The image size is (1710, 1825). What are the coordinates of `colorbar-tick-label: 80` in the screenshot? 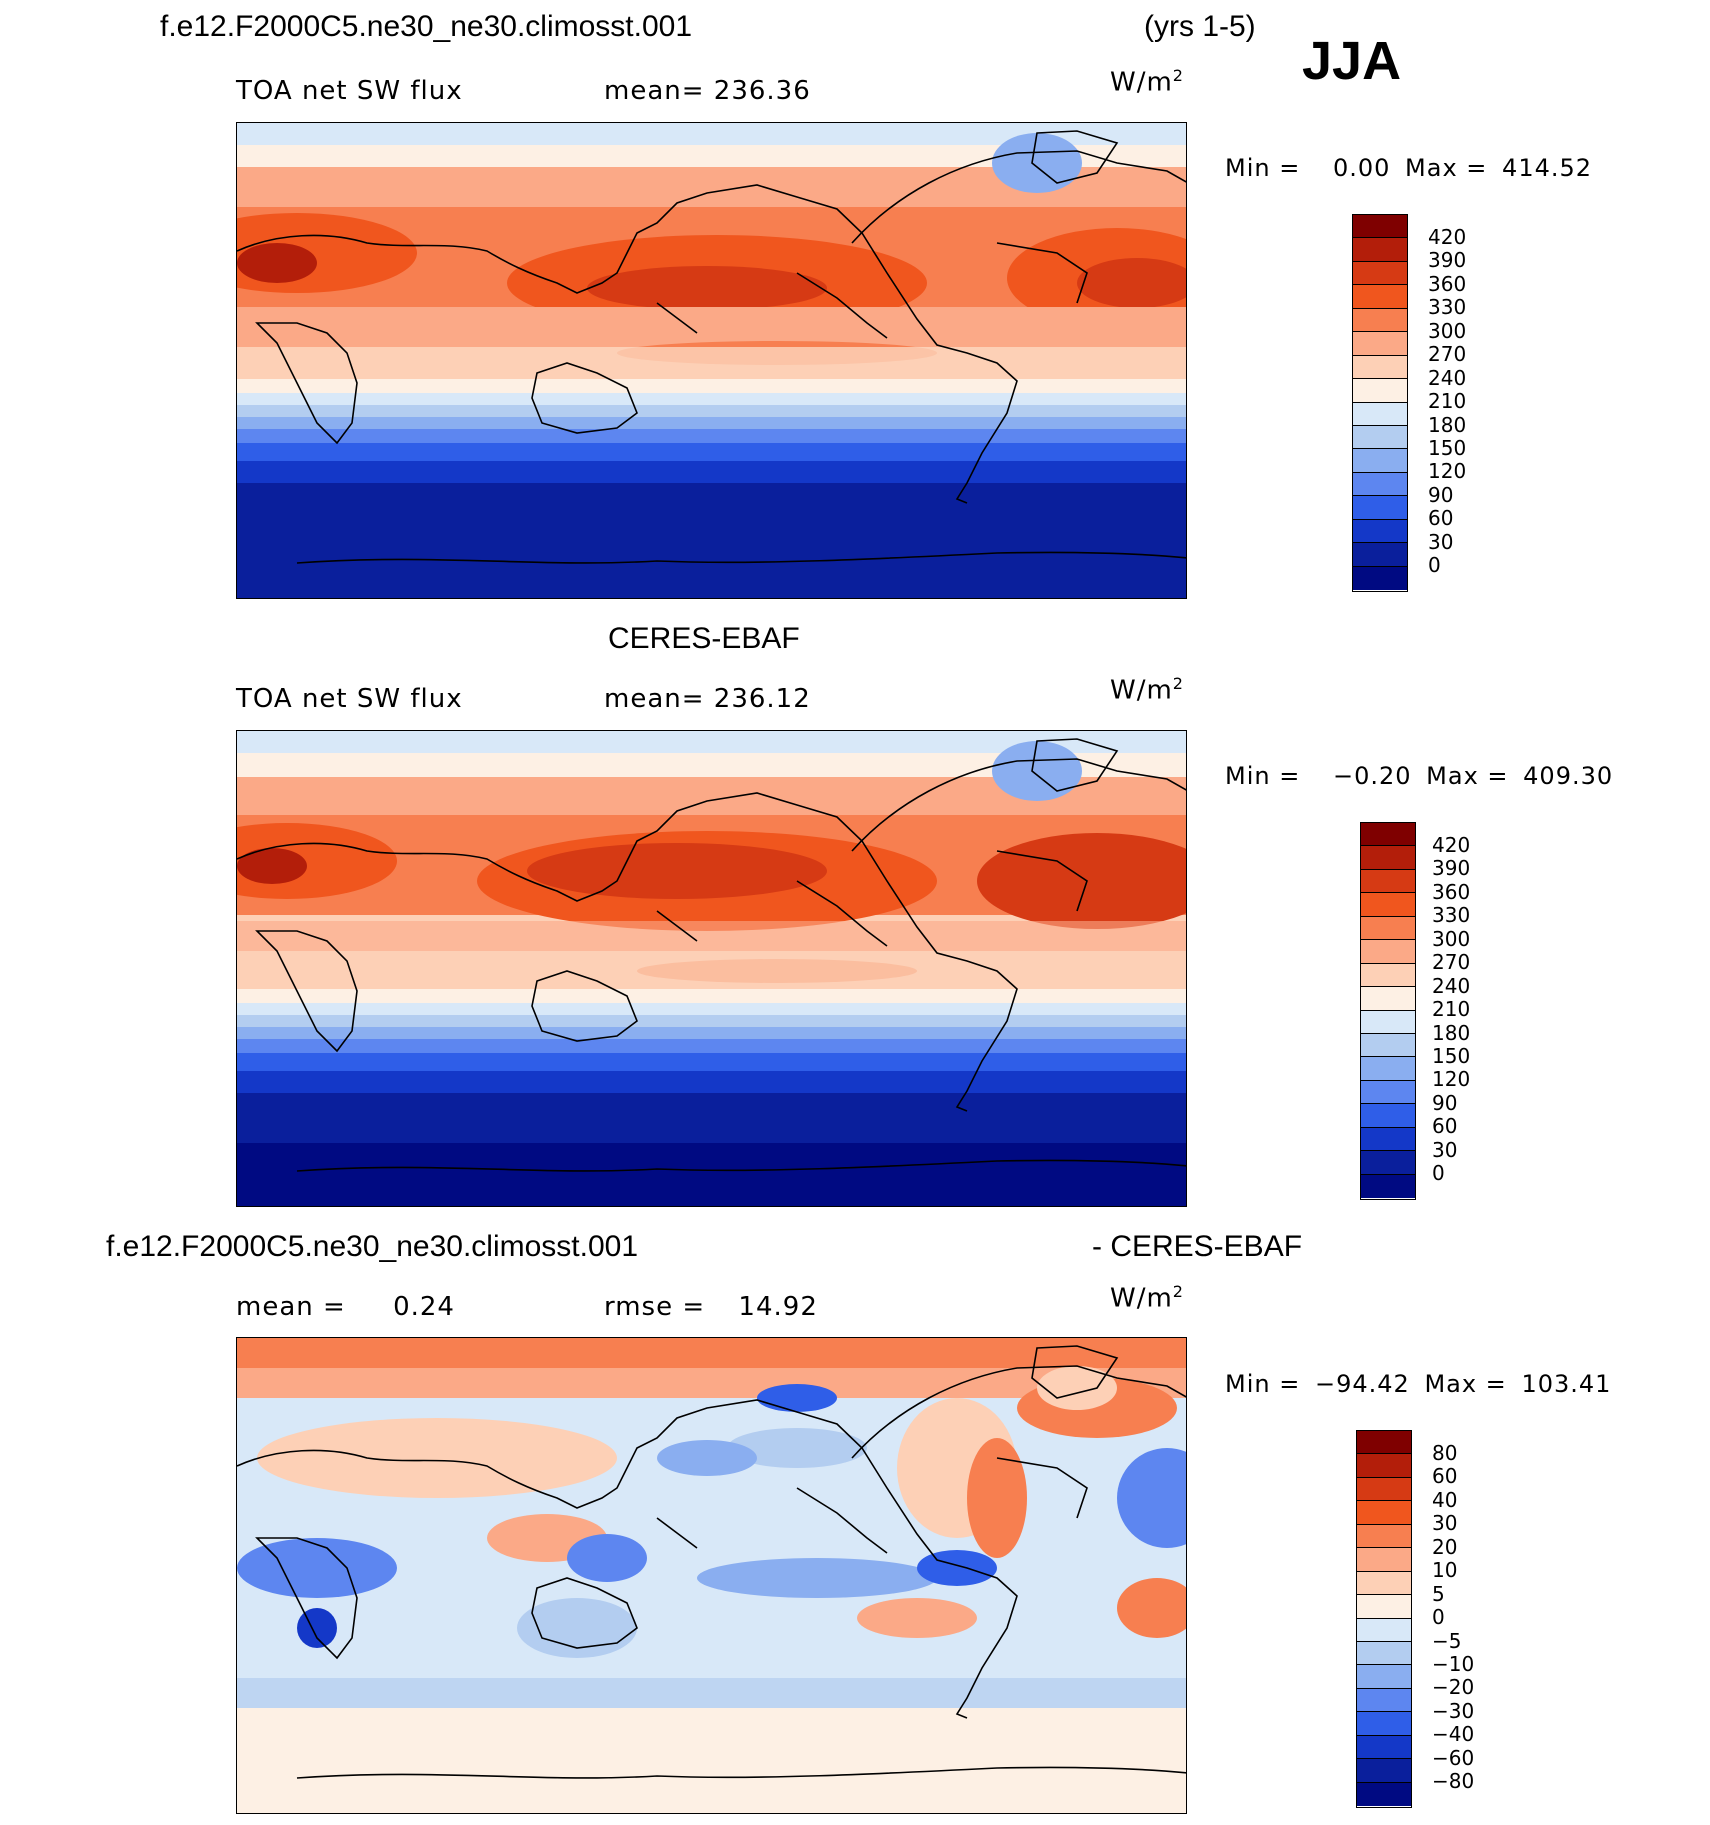 It's located at (1445, 1453).